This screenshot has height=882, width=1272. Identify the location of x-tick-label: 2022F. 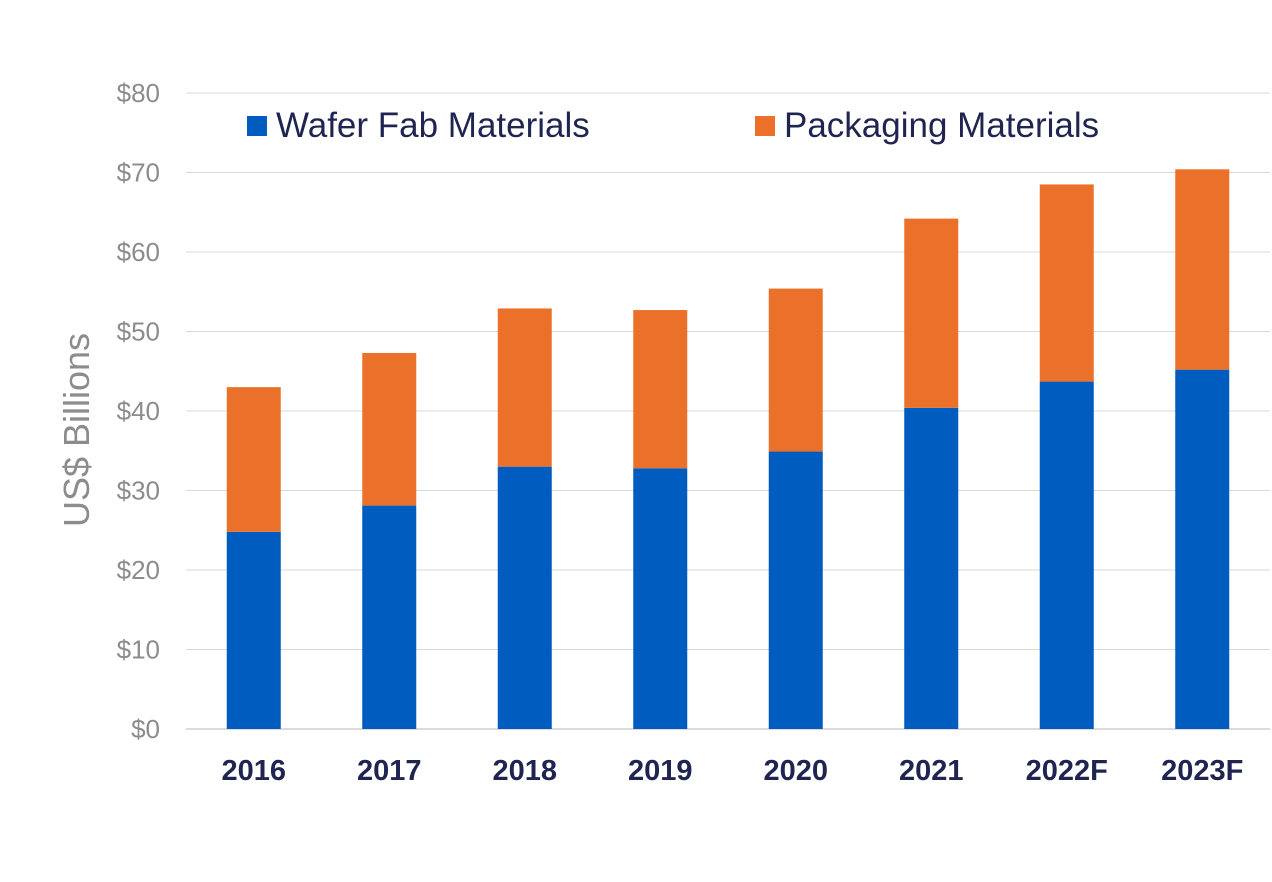
(1067, 771).